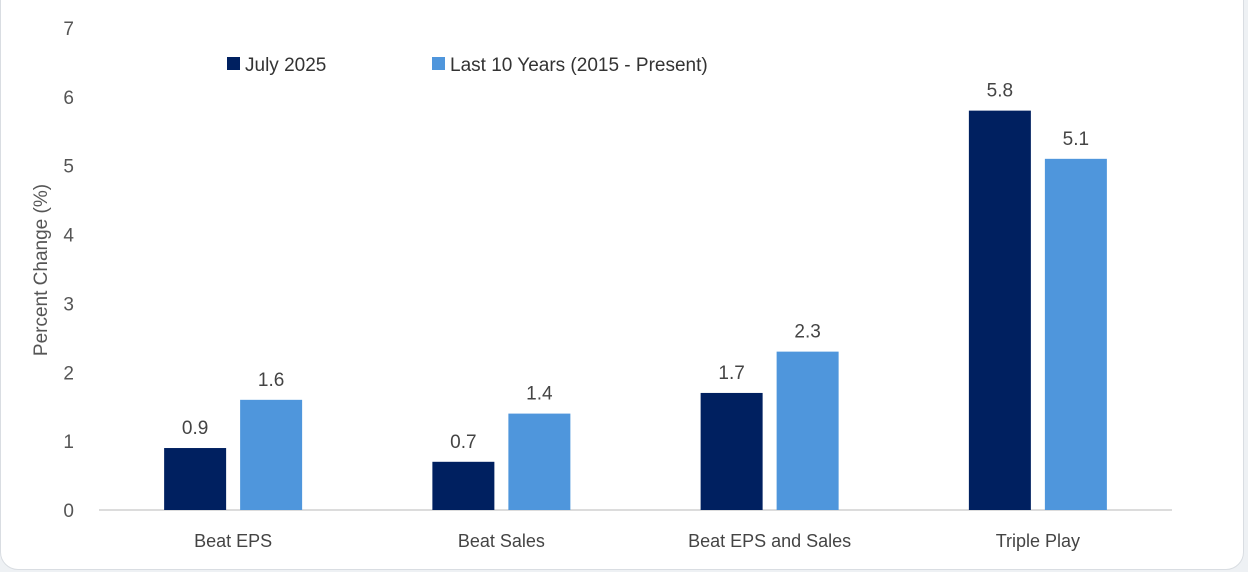 This screenshot has width=1248, height=572. Describe the element at coordinates (68, 167) in the screenshot. I see `y-tick-label: 5` at that location.